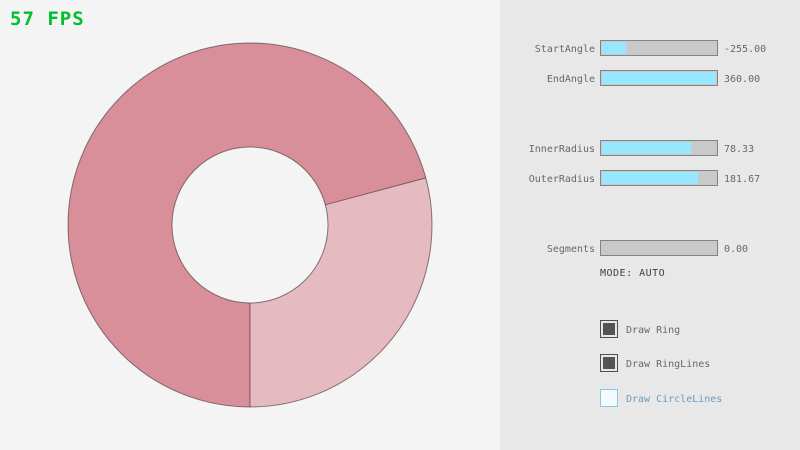 The height and width of the screenshot is (450, 800). Describe the element at coordinates (561, 149) in the screenshot. I see `slider-label-inner-radius: InnerRadius` at that location.